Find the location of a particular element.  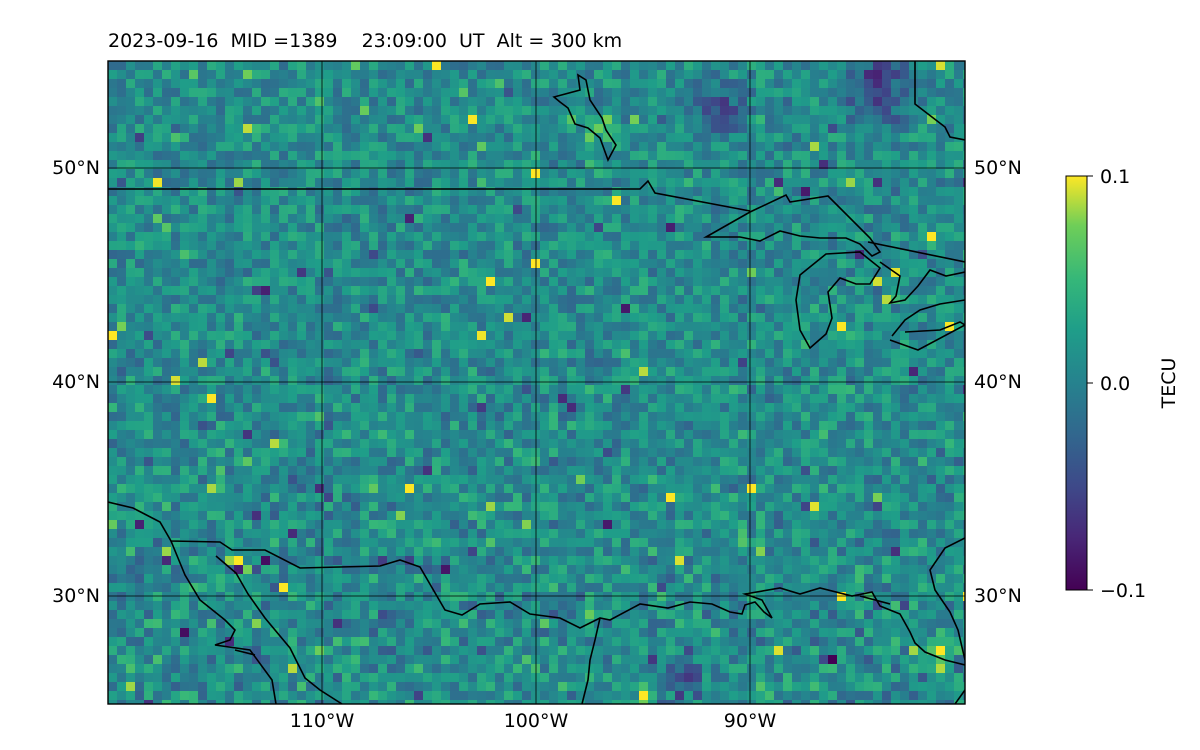

colorbar-label: TECU is located at coordinates (1169, 384).